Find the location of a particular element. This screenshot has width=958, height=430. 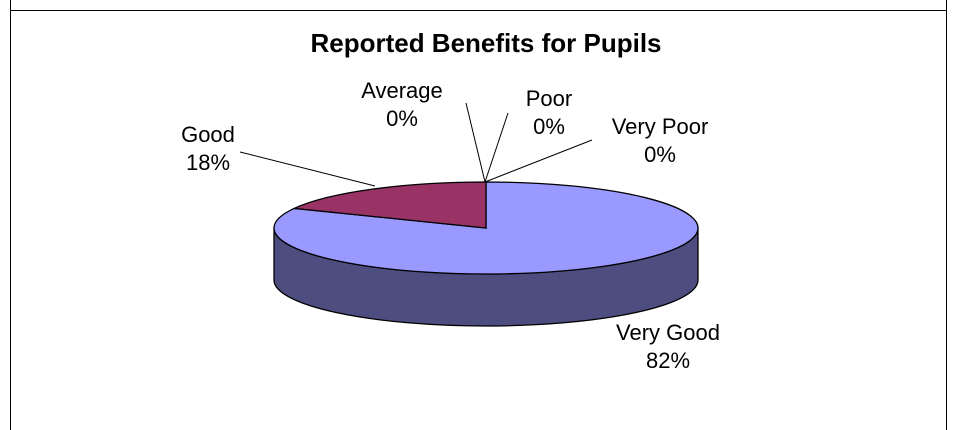

slice-percent-good: 18% is located at coordinates (208, 162).